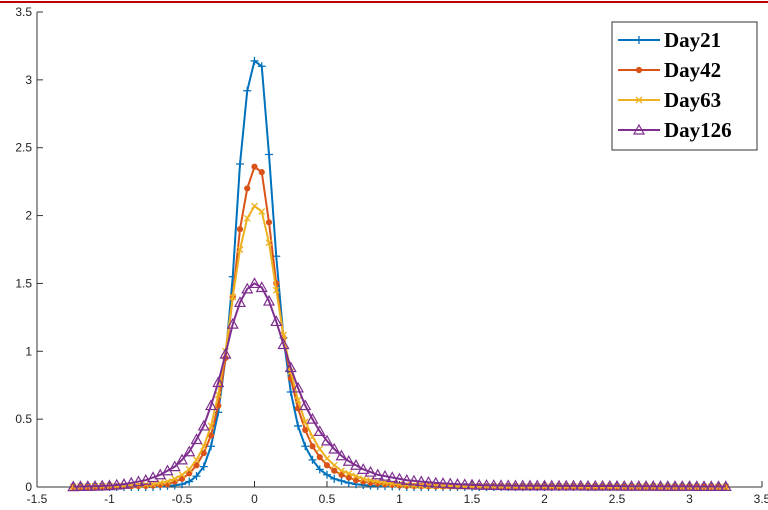 The height and width of the screenshot is (510, 768). What do you see at coordinates (23, 12) in the screenshot?
I see `y-tick-label: 3.5` at bounding box center [23, 12].